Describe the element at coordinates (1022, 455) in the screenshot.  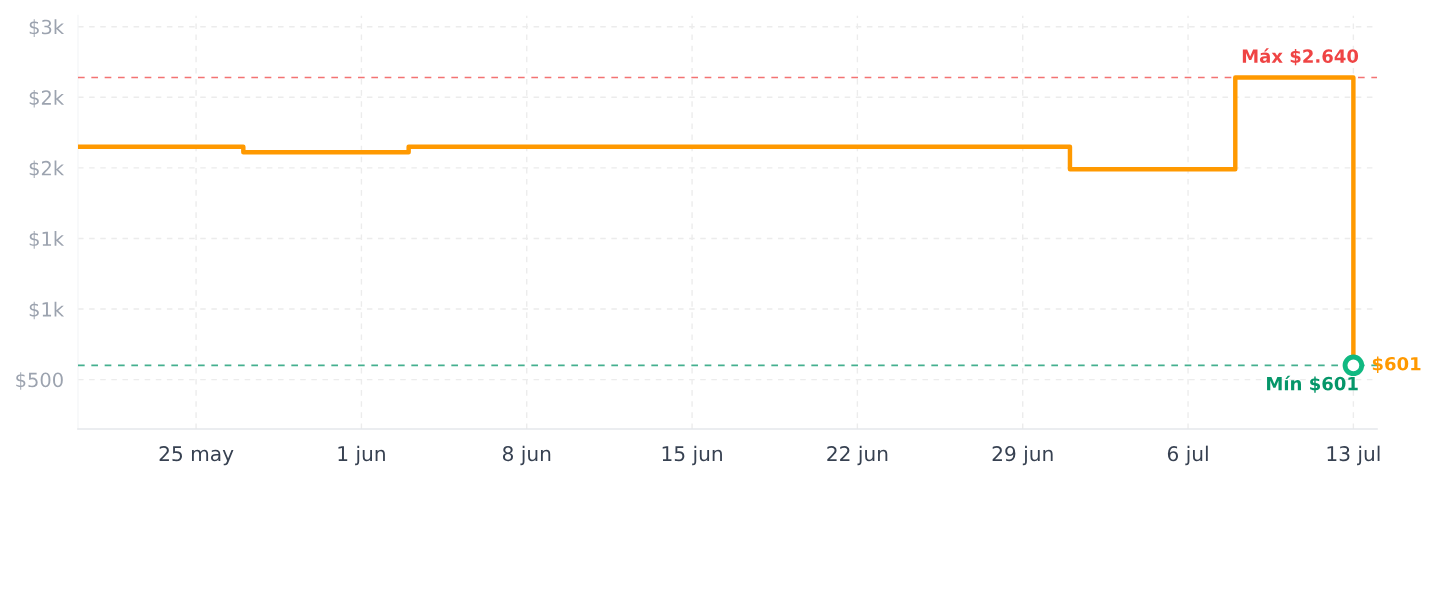
I see `x-tick-label: 29 jun` at that location.